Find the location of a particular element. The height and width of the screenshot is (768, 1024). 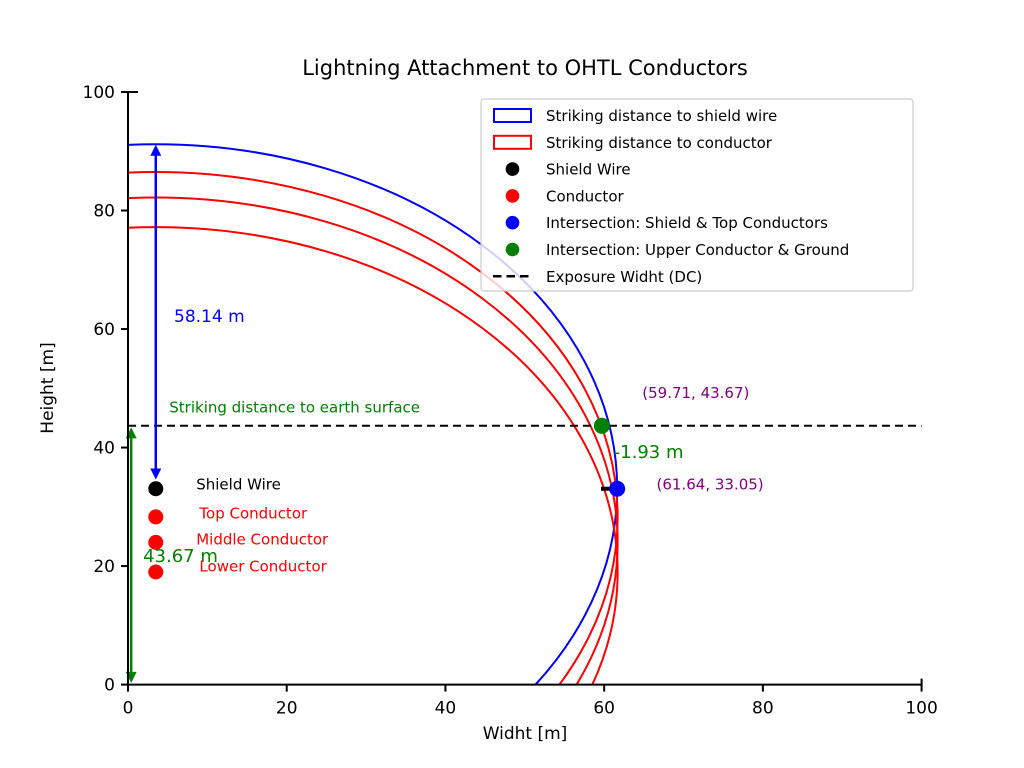

label-lower-conductor: Lower Conductor is located at coordinates (263, 566).